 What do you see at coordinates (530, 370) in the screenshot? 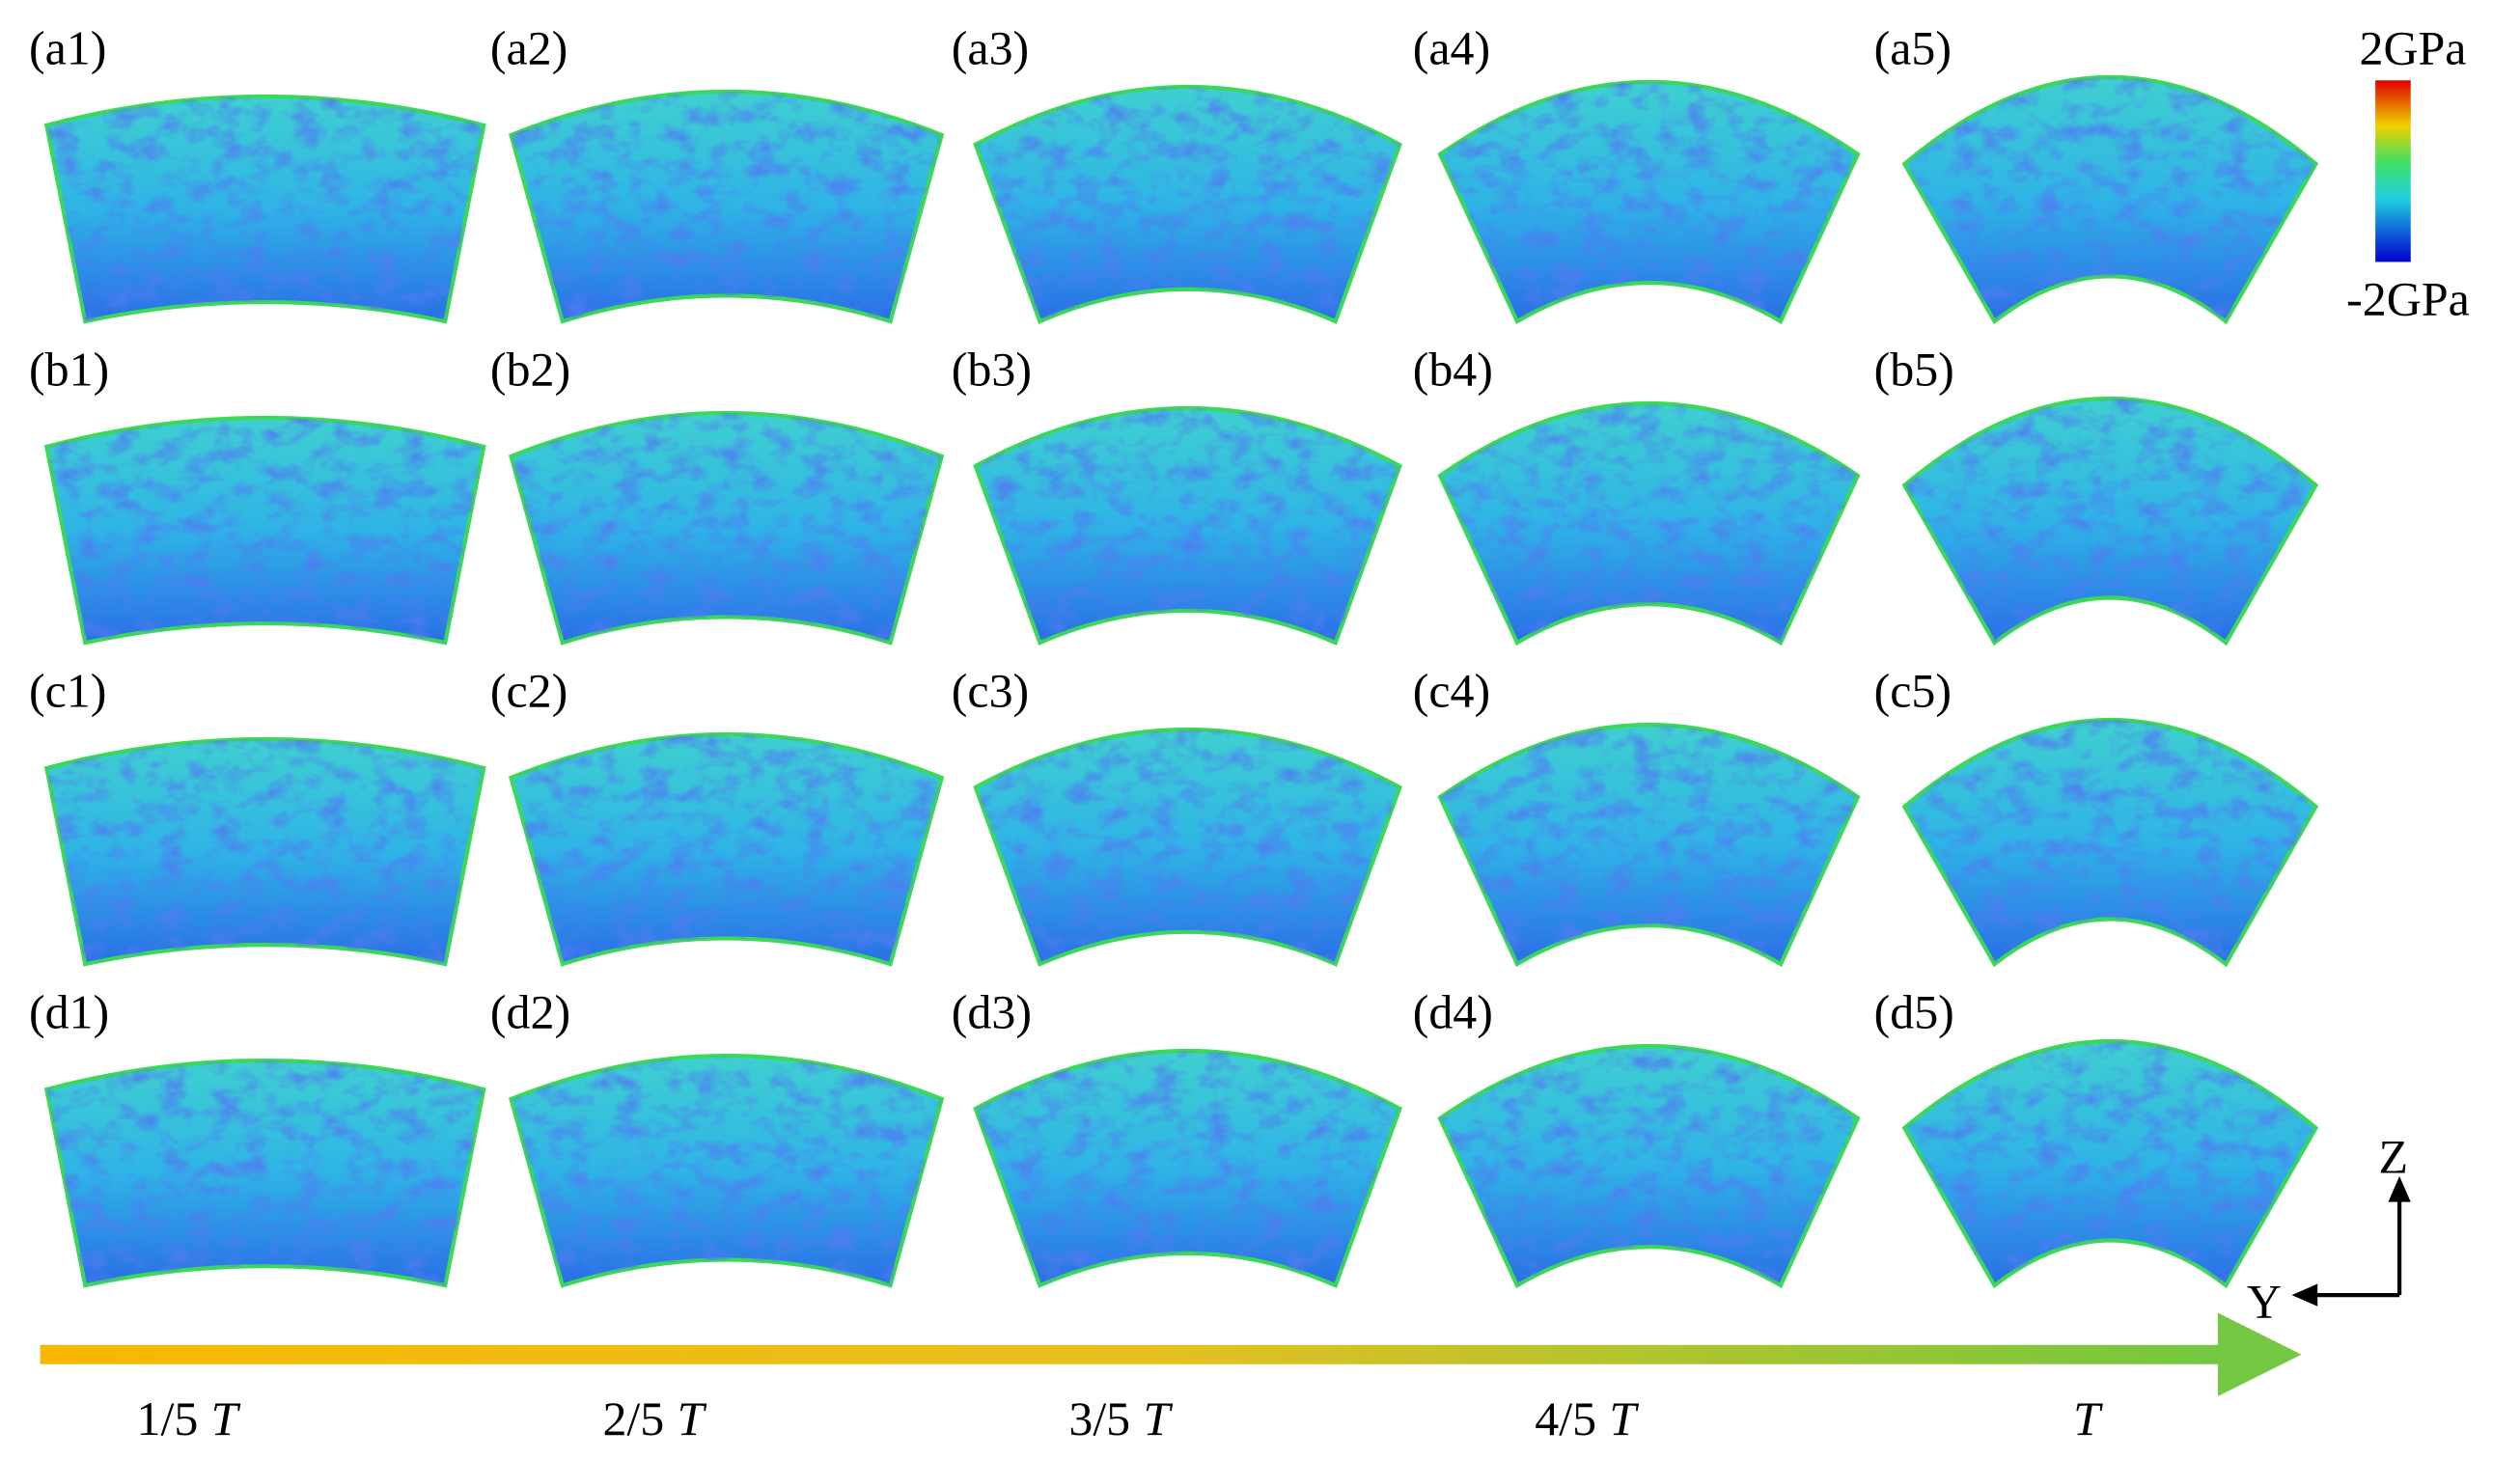
I see `panel-label: (b2)` at bounding box center [530, 370].